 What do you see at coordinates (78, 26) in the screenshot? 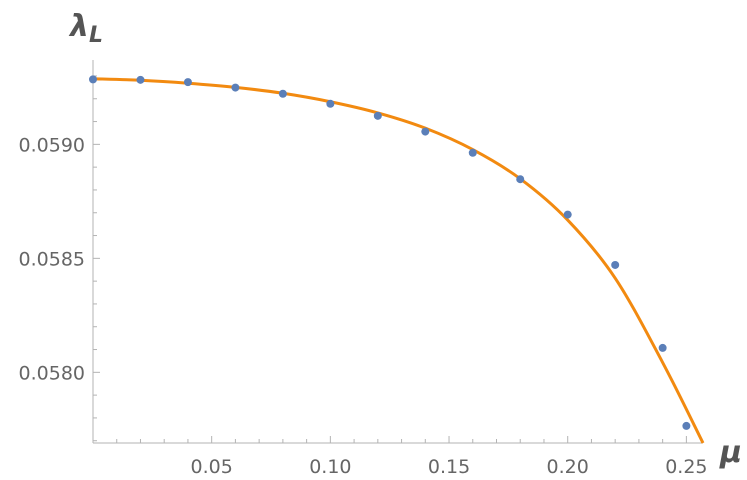
I see `y-axis-label-main: λ` at bounding box center [78, 26].